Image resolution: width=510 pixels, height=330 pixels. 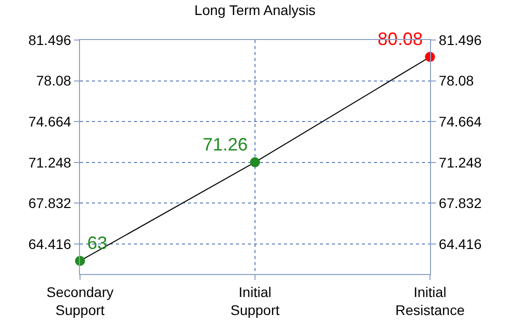 What do you see at coordinates (456, 80) in the screenshot?
I see `y2-tick-label: 78.08` at bounding box center [456, 80].